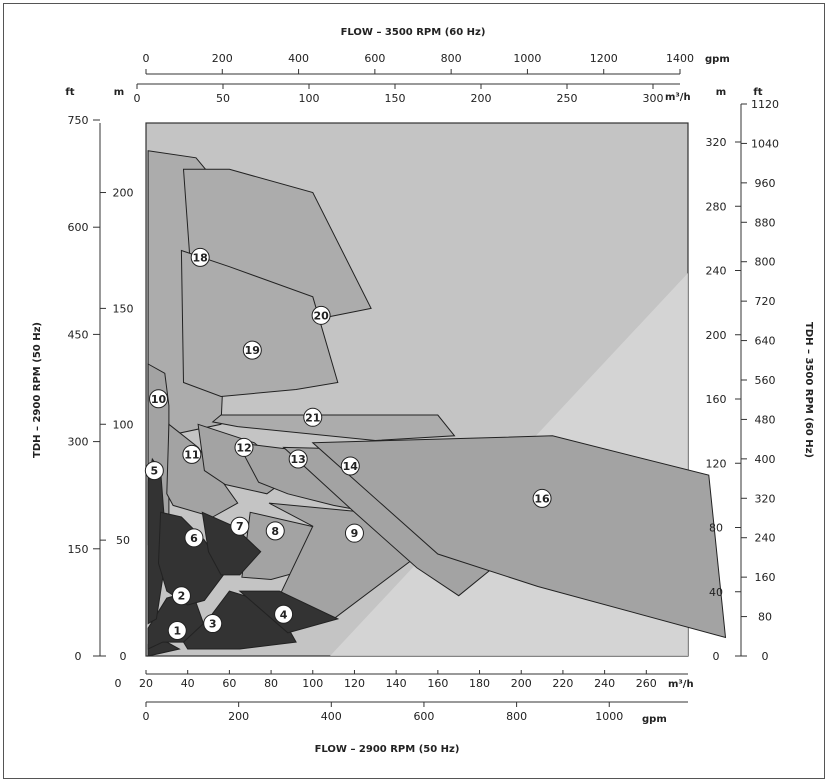 The width and height of the screenshot is (830, 782). I want to click on region-label-20: 20, so click(321, 315).